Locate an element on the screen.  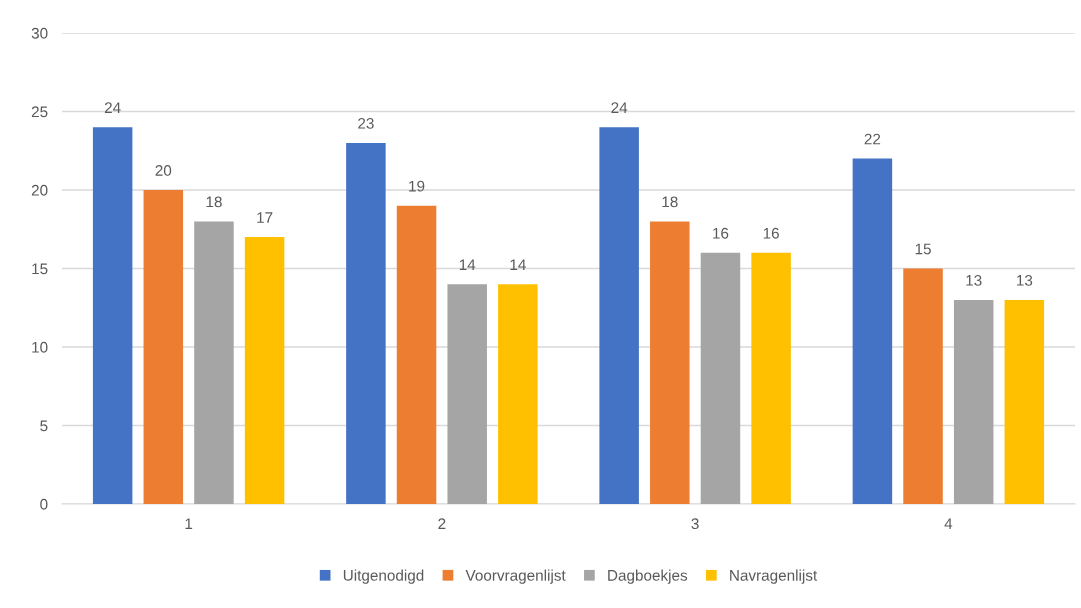
legend-label: Navragenlijst is located at coordinates (774, 576).